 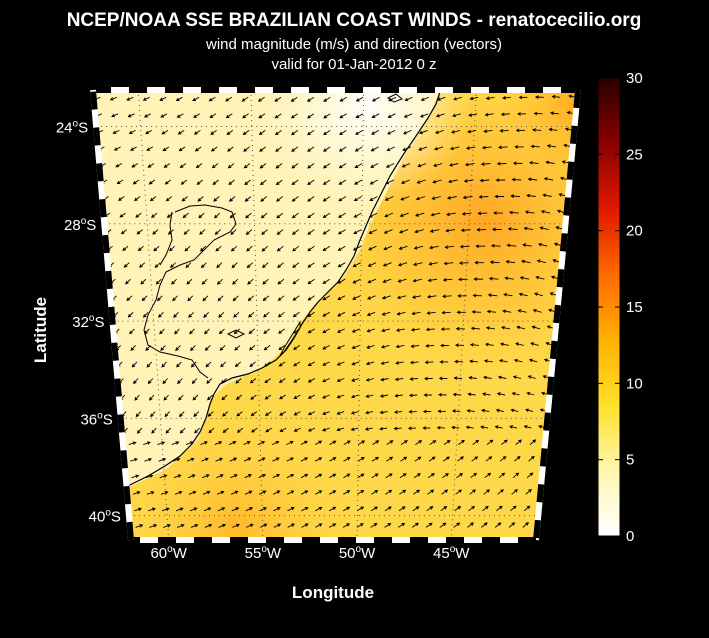 What do you see at coordinates (360, 315) in the screenshot?
I see `longitude-gridline` at bounding box center [360, 315].